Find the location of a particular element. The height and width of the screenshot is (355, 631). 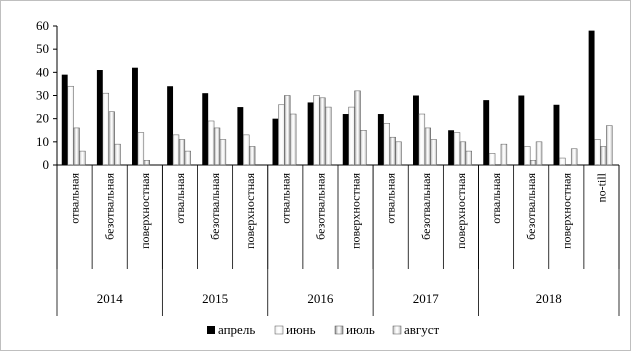

y-tick-label: 60 is located at coordinates (42, 25).